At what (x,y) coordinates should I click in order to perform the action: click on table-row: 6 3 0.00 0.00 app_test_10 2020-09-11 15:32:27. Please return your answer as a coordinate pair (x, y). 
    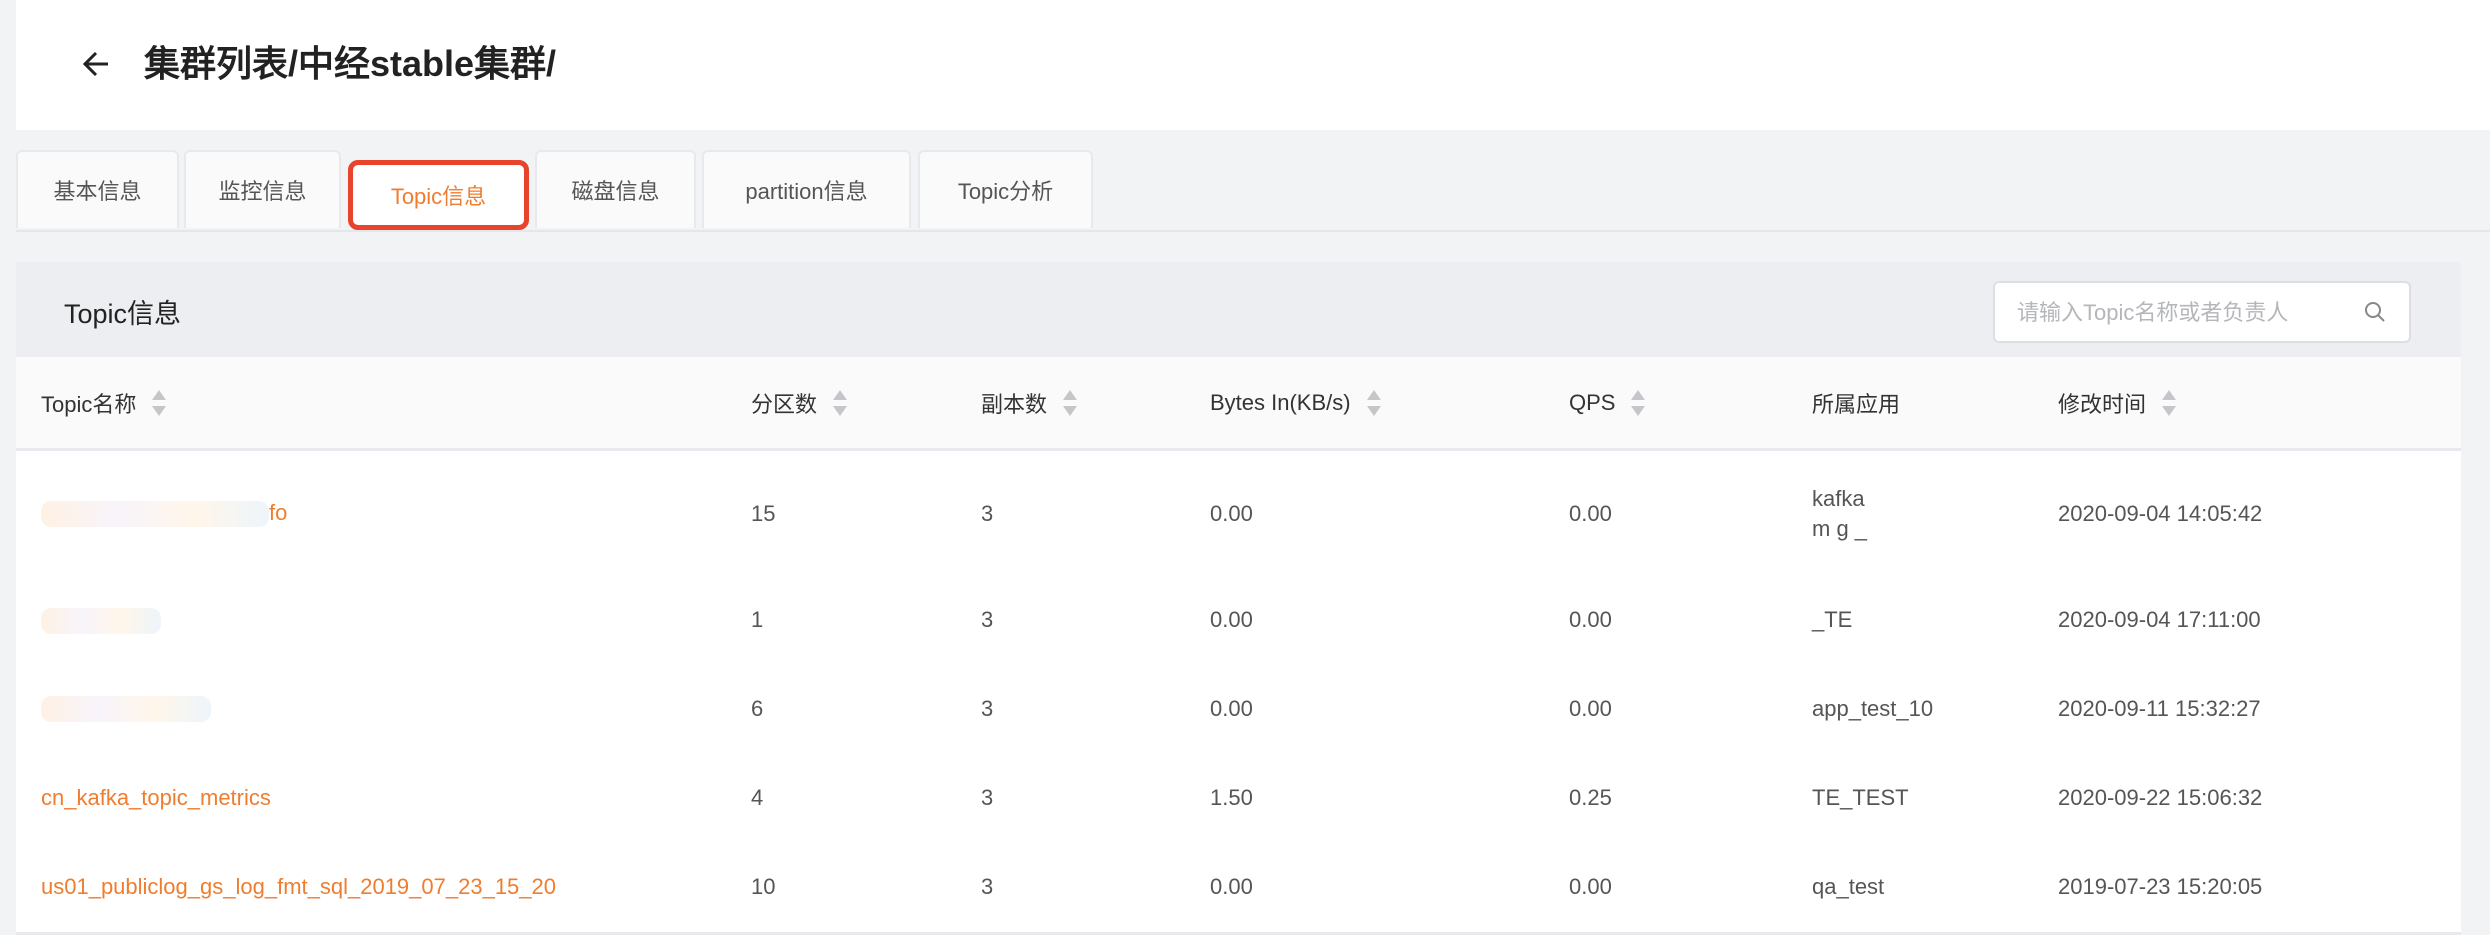
    Looking at the image, I should click on (1238, 710).